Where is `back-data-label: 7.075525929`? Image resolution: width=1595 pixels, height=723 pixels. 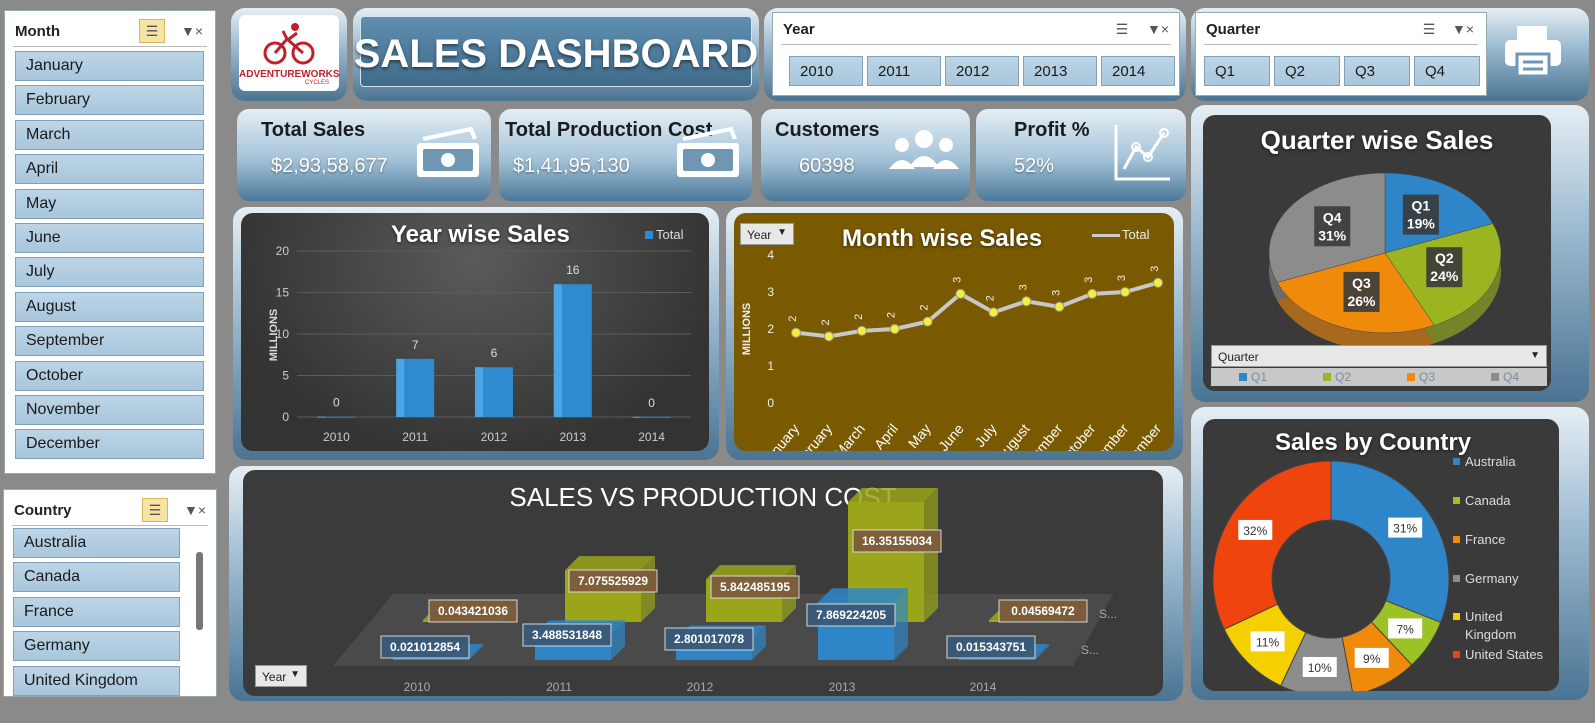
back-data-label: 7.075525929 is located at coordinates (613, 581).